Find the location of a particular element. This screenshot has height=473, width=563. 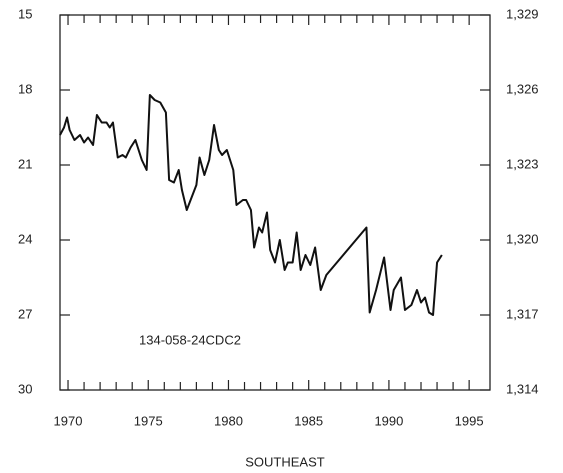

y2-tick-label: 1,320 is located at coordinates (522, 238).